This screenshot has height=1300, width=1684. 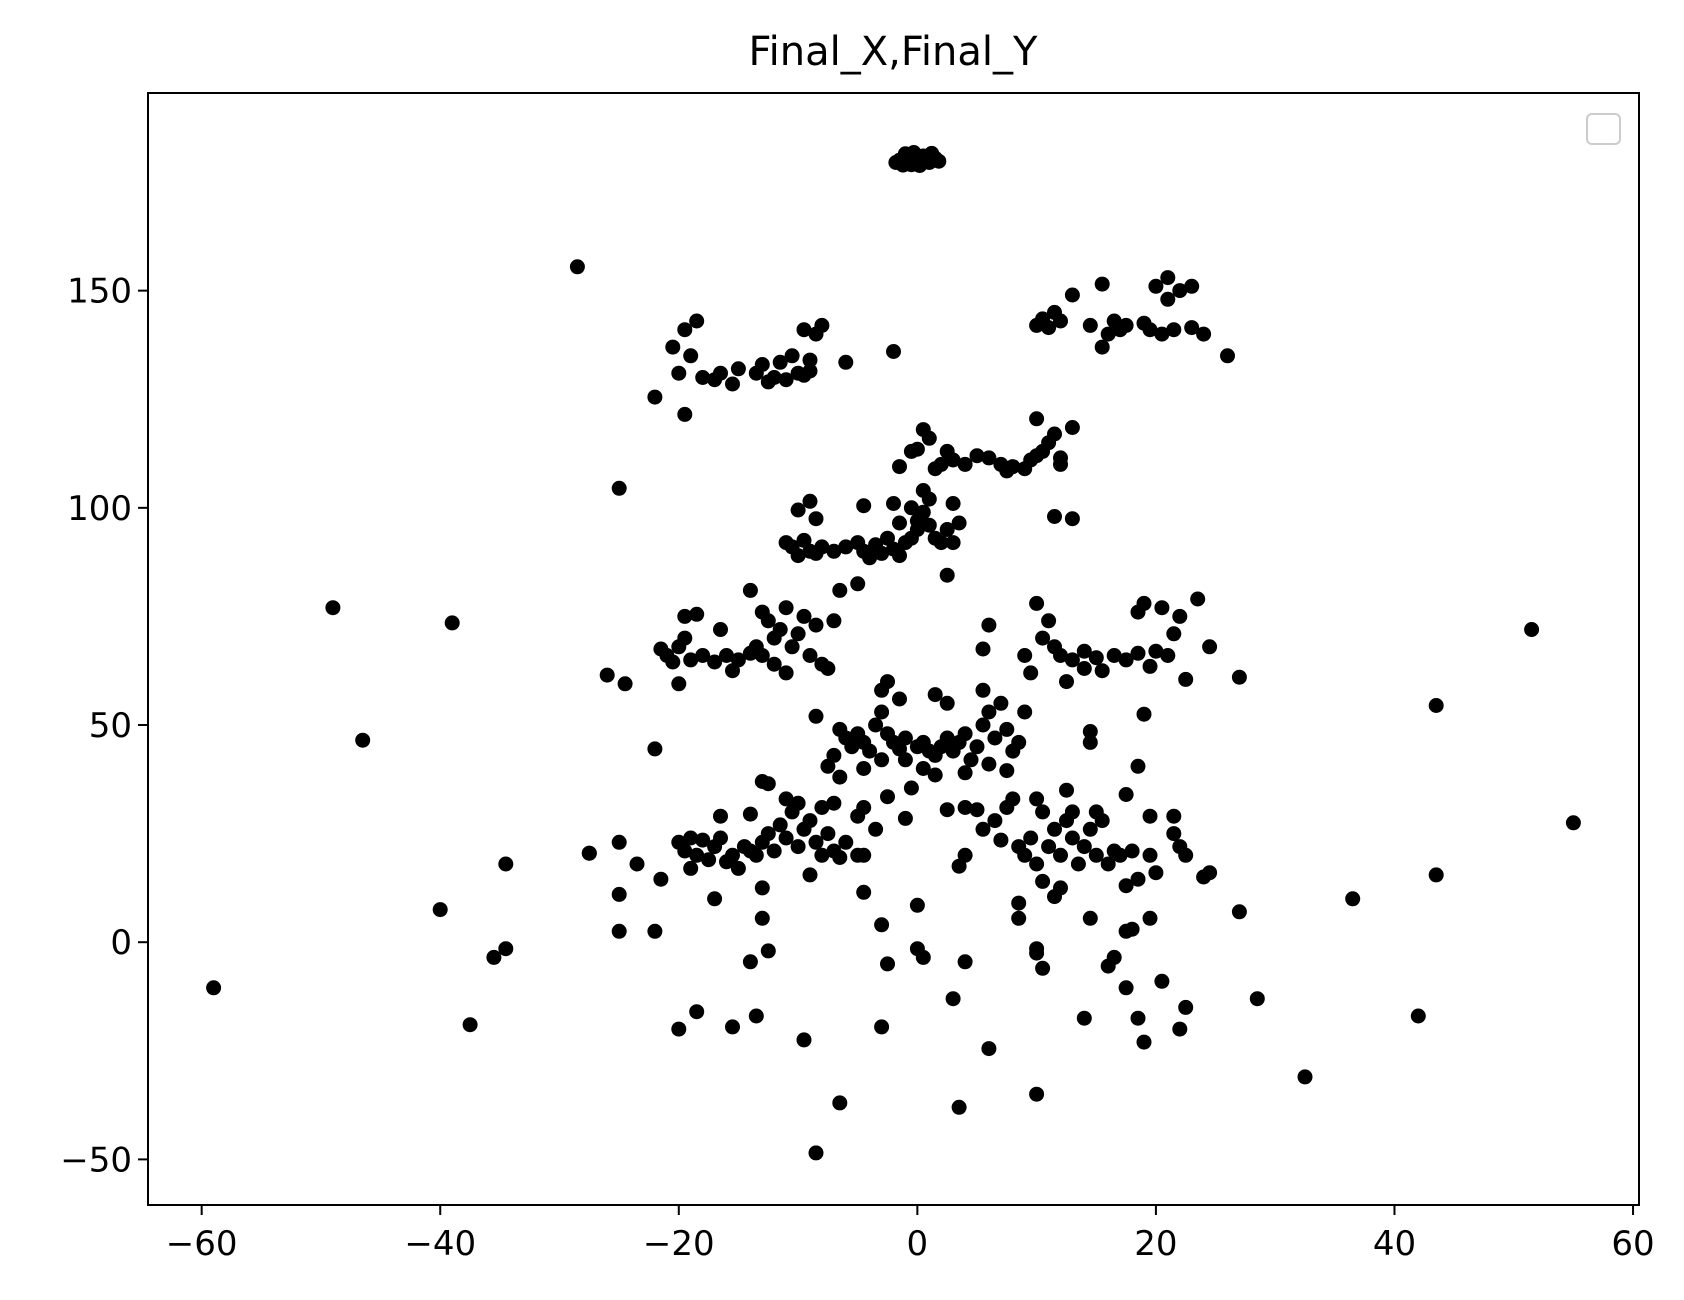 I want to click on x-tick-label: 40, so click(x=1394, y=1244).